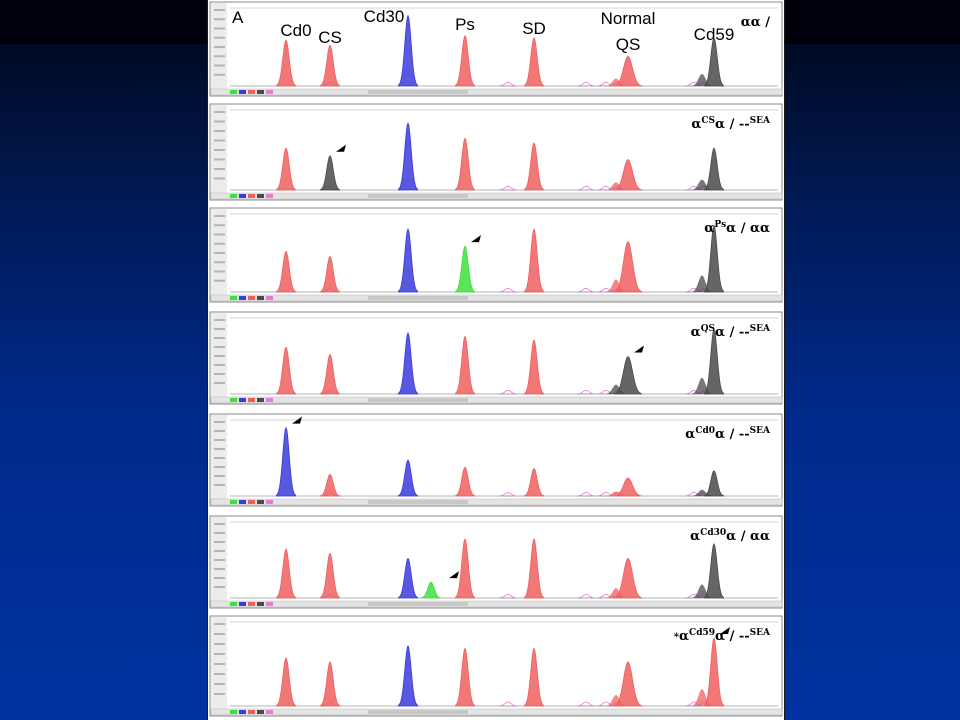  What do you see at coordinates (760, 228) in the screenshot?
I see `genotype-part: αα` at bounding box center [760, 228].